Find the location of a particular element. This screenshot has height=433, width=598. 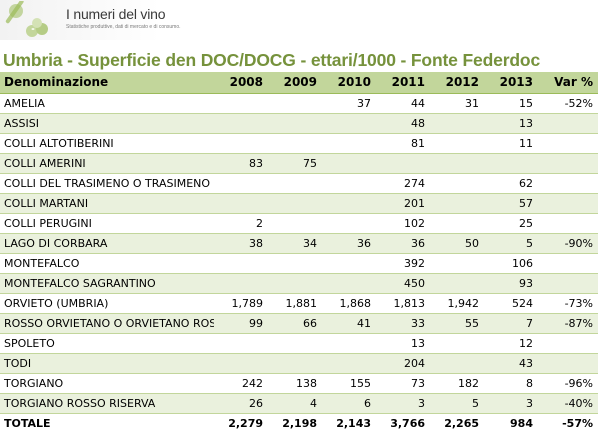

value-2013-cell: 93 is located at coordinates (511, 283).